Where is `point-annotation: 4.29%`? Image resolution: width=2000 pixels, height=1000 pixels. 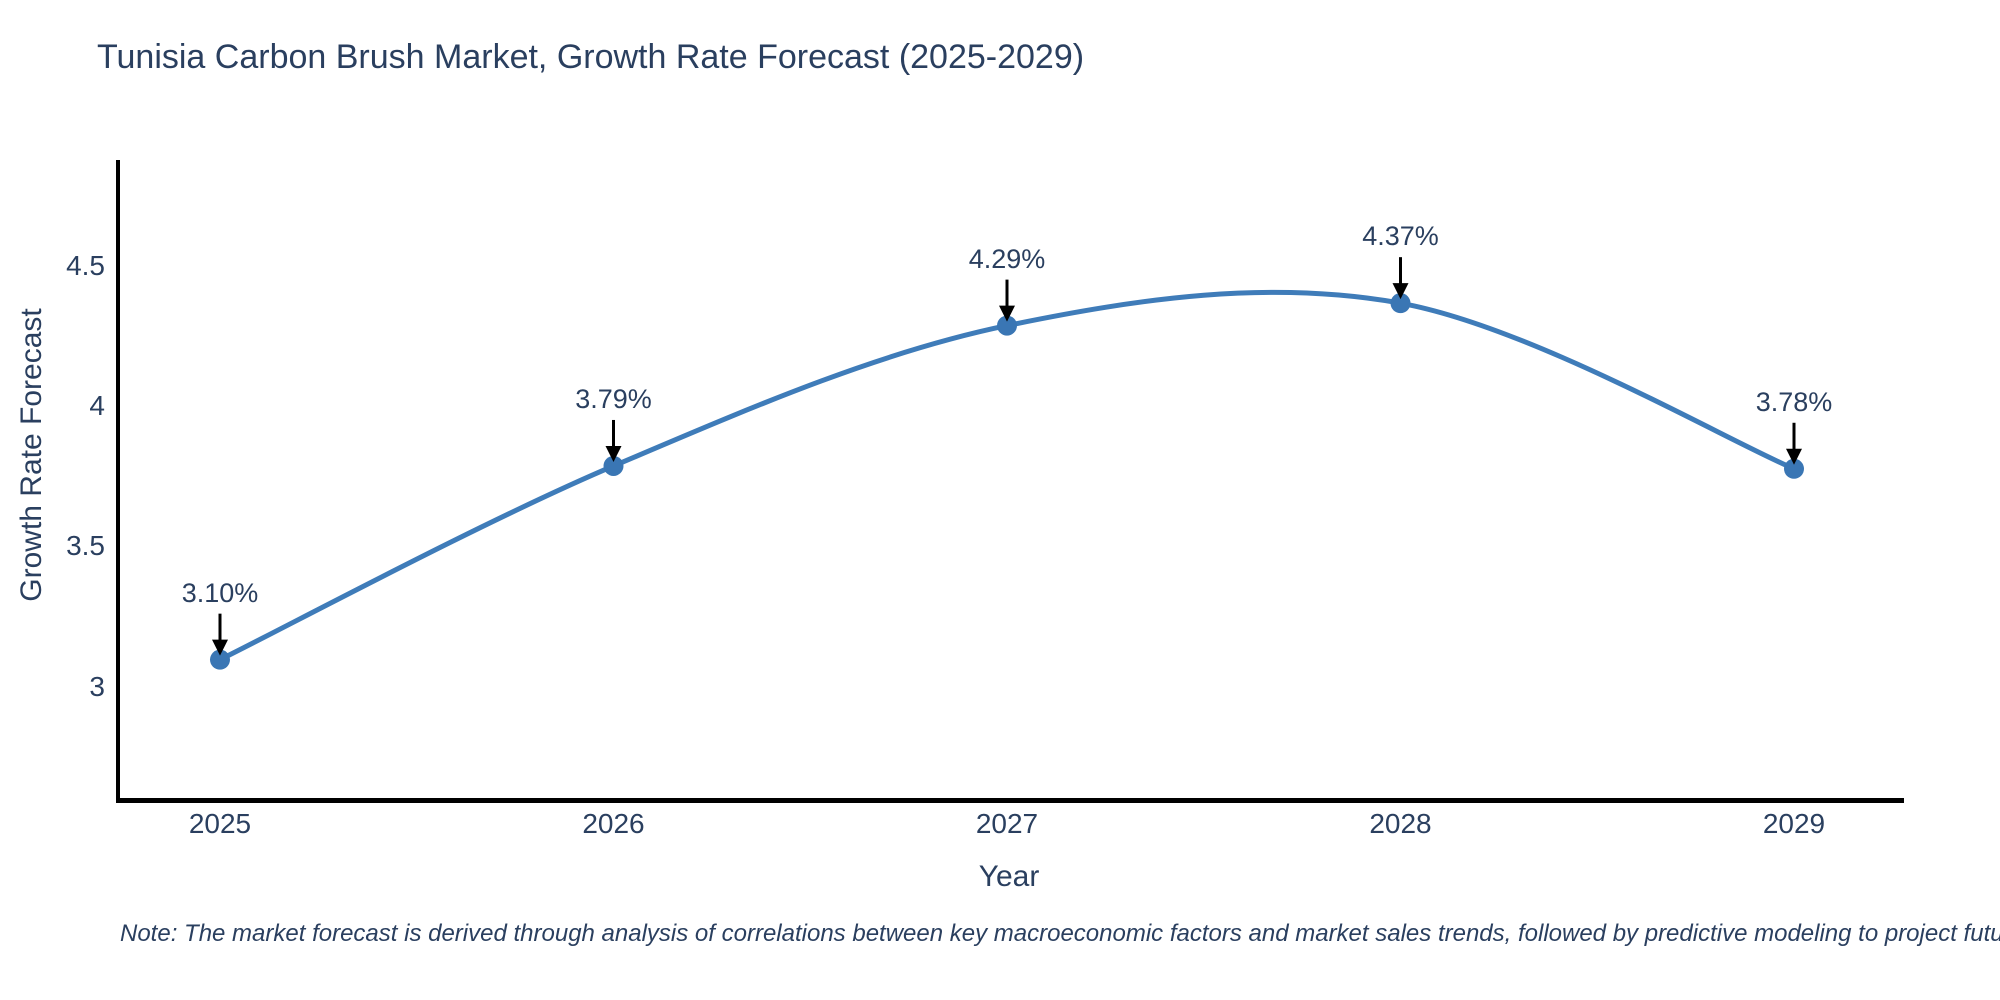 point-annotation: 4.29% is located at coordinates (1007, 258).